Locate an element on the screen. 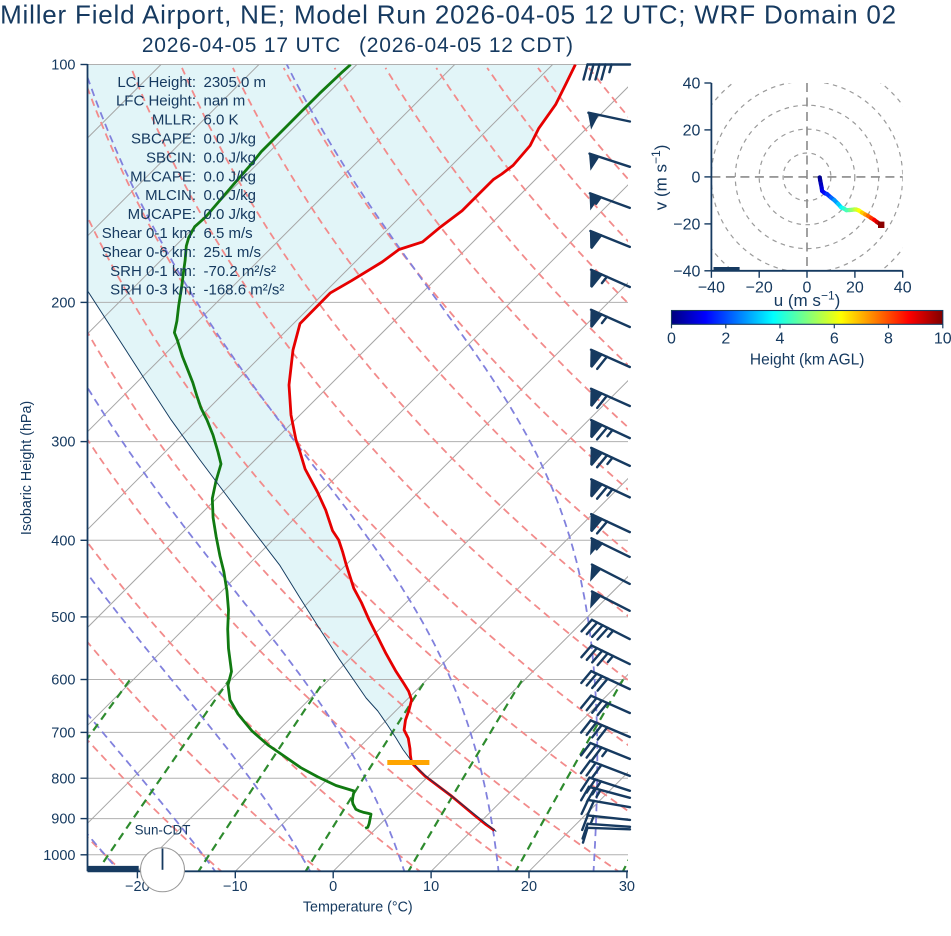  svg-text: MUCAPE: is located at coordinates (162, 214).